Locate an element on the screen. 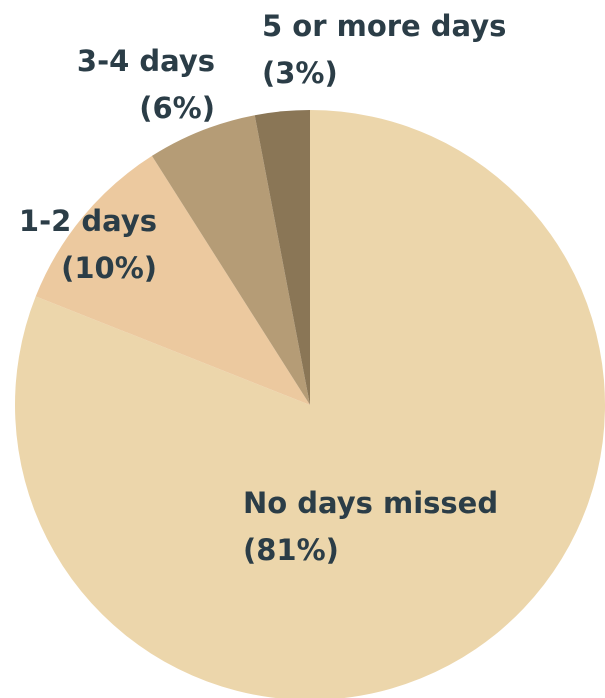  slice-value-label: (3%) is located at coordinates (300, 73).